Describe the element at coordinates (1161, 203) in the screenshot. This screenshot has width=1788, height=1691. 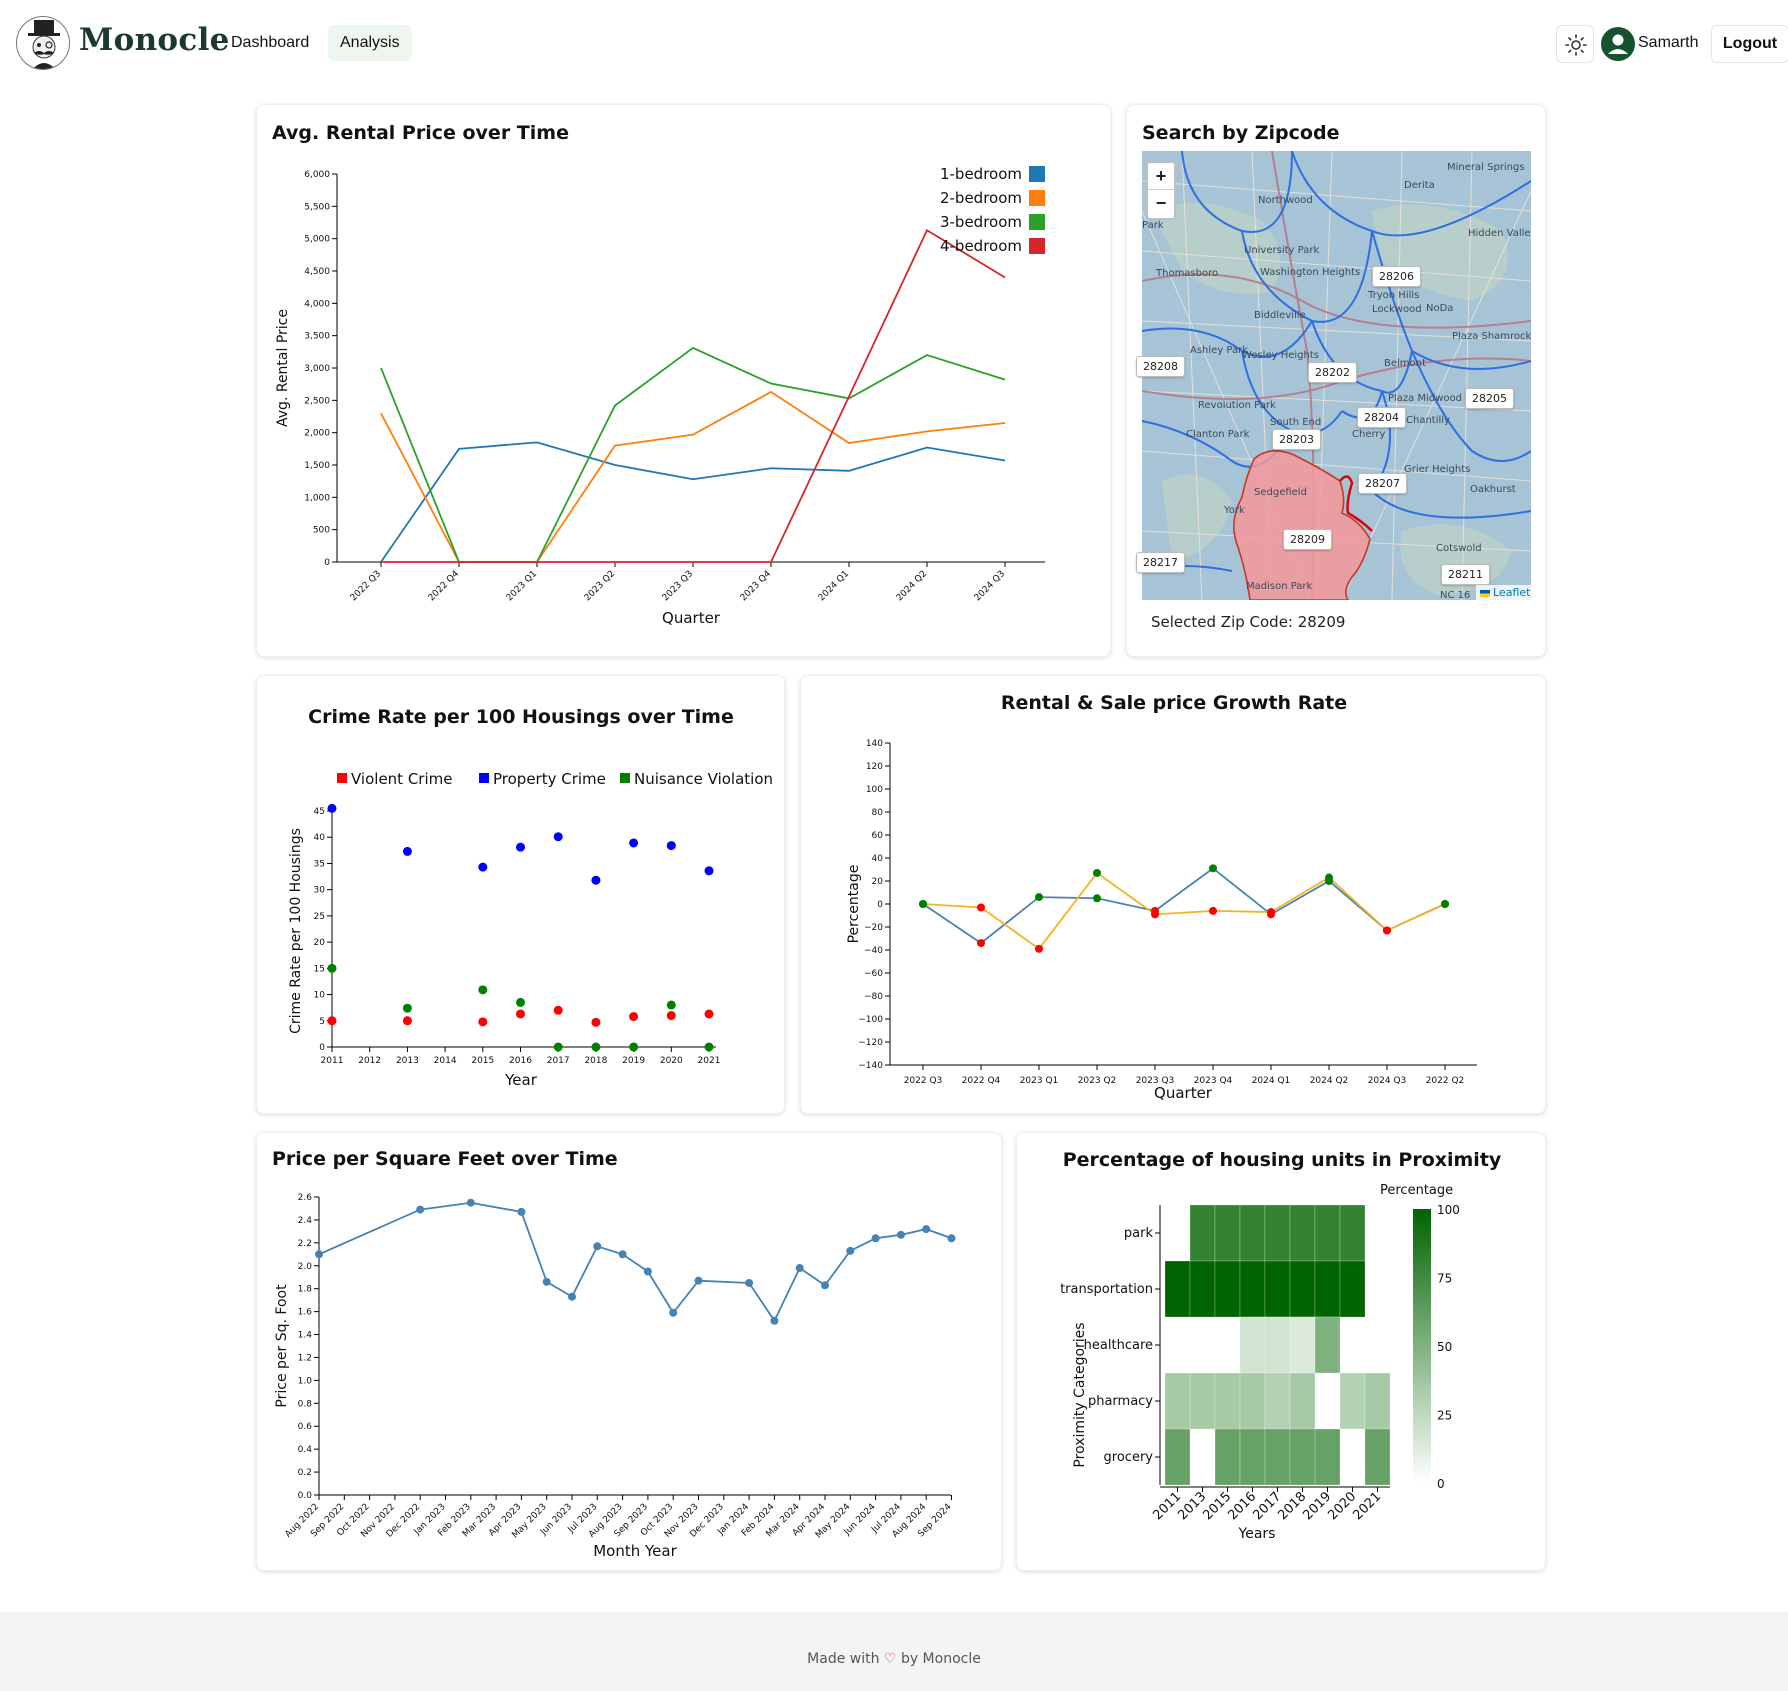
I see `zoom-out-button: −` at that location.